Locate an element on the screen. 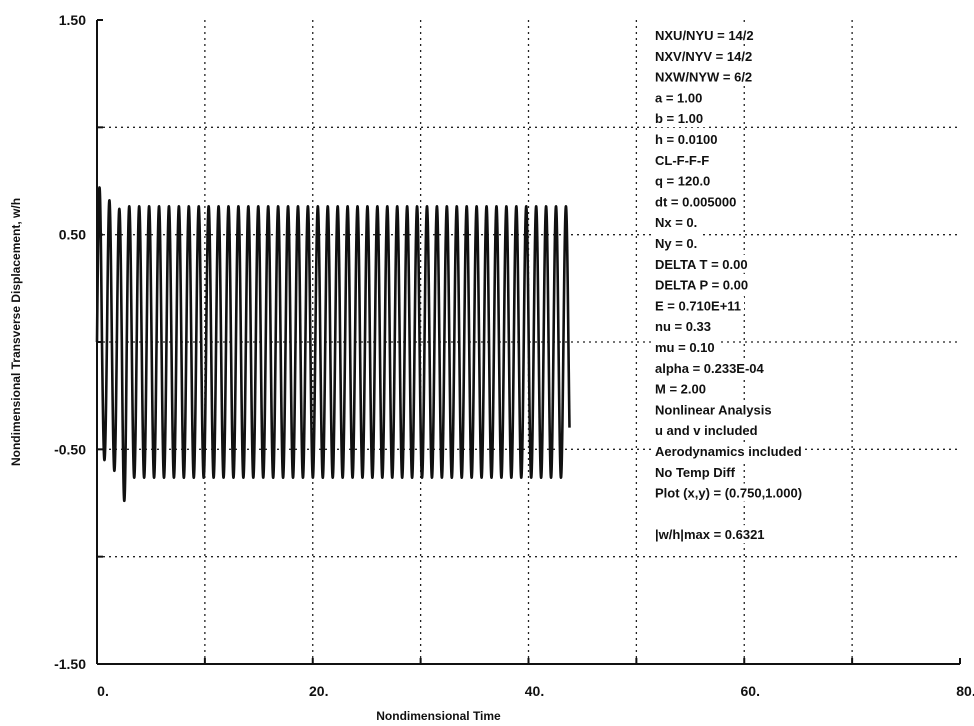 The height and width of the screenshot is (726, 974). annotation-line: q = 120.0 is located at coordinates (682, 181).